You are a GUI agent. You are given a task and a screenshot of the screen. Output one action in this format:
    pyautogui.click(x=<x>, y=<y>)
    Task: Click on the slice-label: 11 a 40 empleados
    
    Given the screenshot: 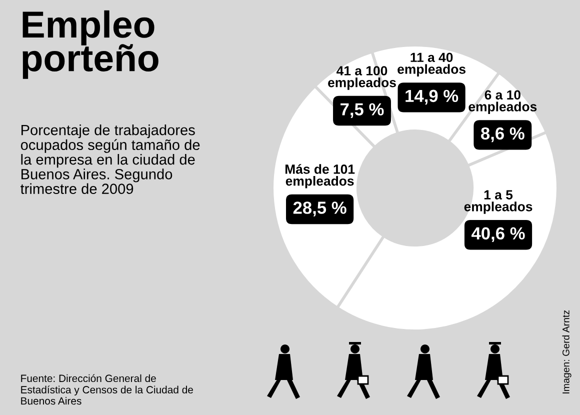 What is the action you would take?
    pyautogui.click(x=432, y=64)
    